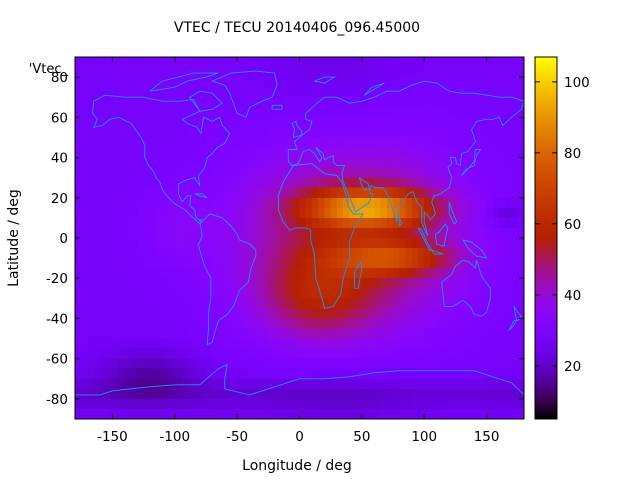 The image size is (640, 480). Describe the element at coordinates (572, 367) in the screenshot. I see `colorbar-tick-label: 20` at that location.